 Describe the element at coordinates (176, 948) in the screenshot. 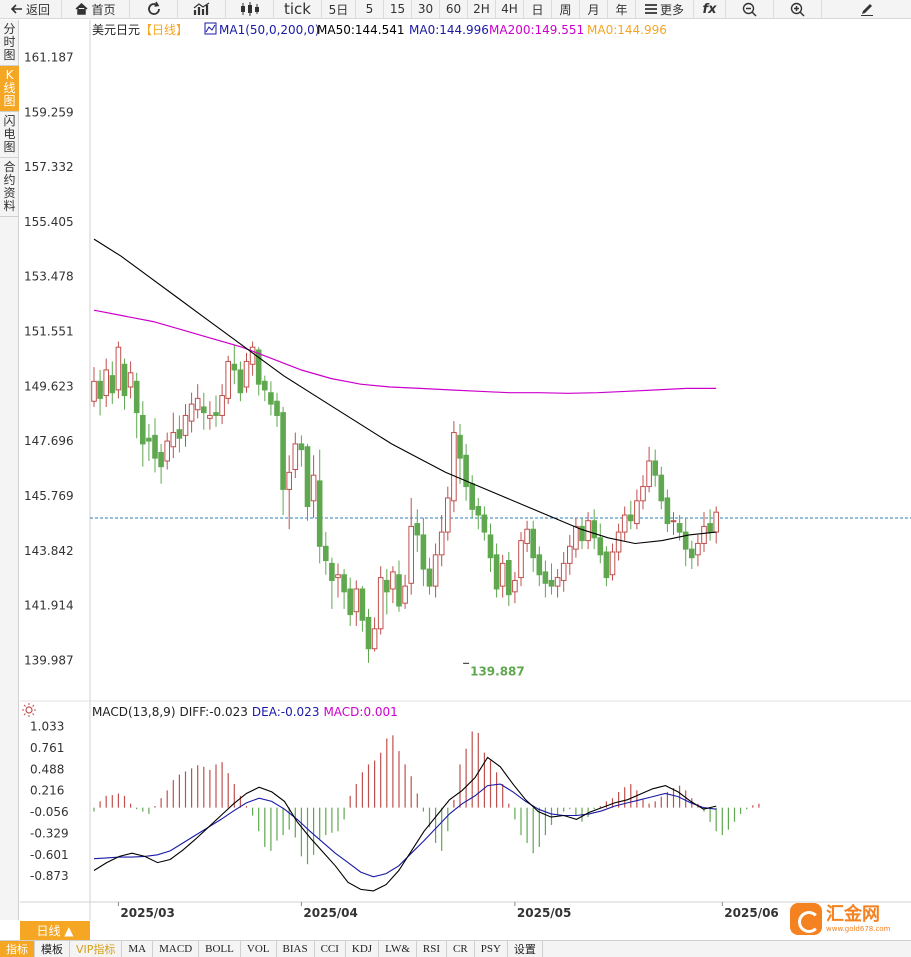

I see `ind-tab-macd: MACD` at that location.